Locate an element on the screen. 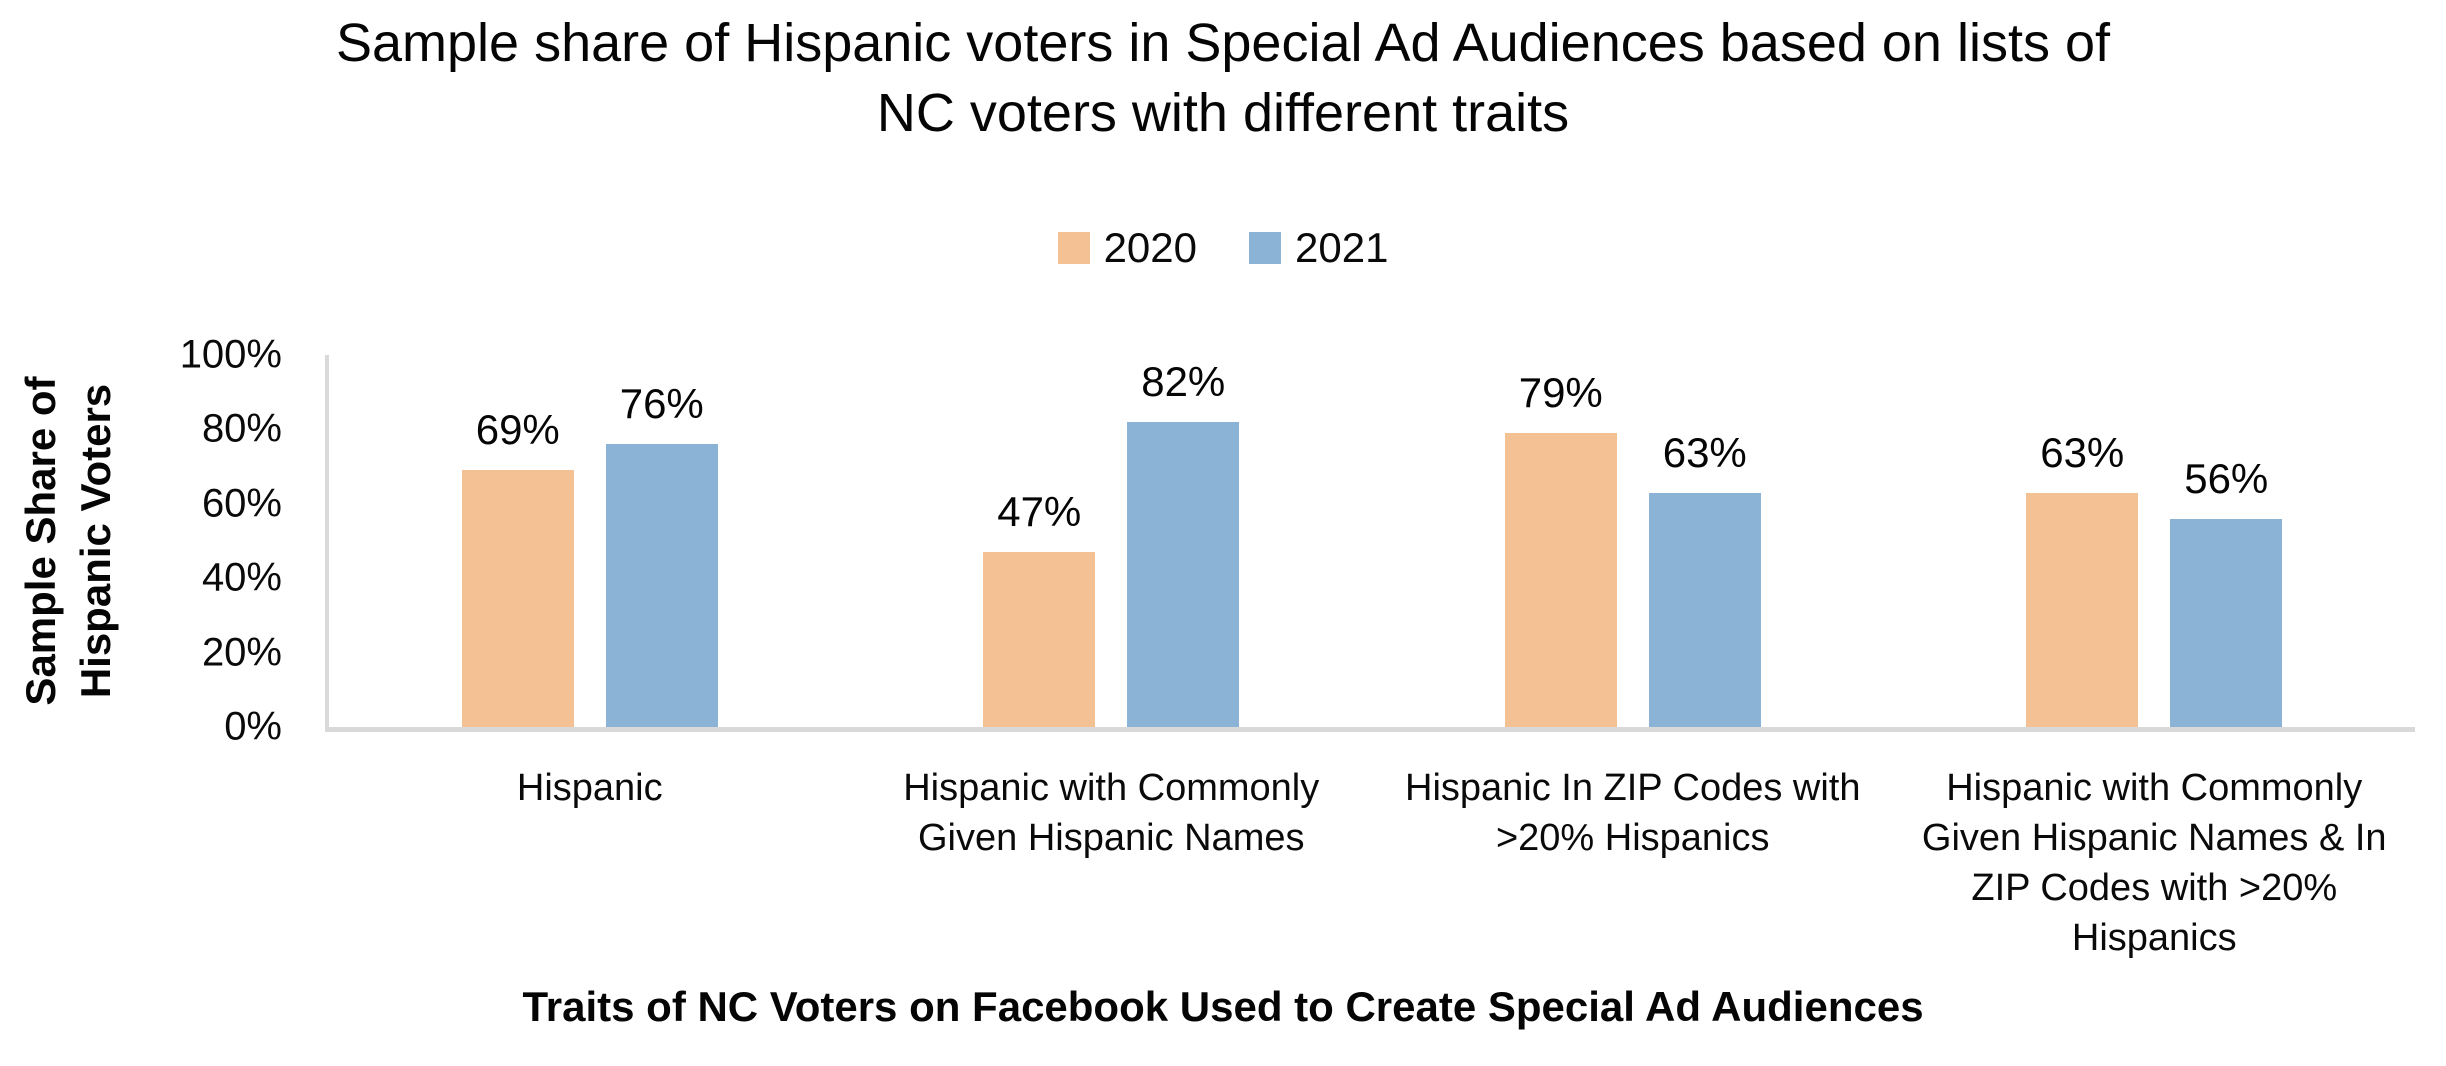  y-tick-label: 80% is located at coordinates (241, 428).